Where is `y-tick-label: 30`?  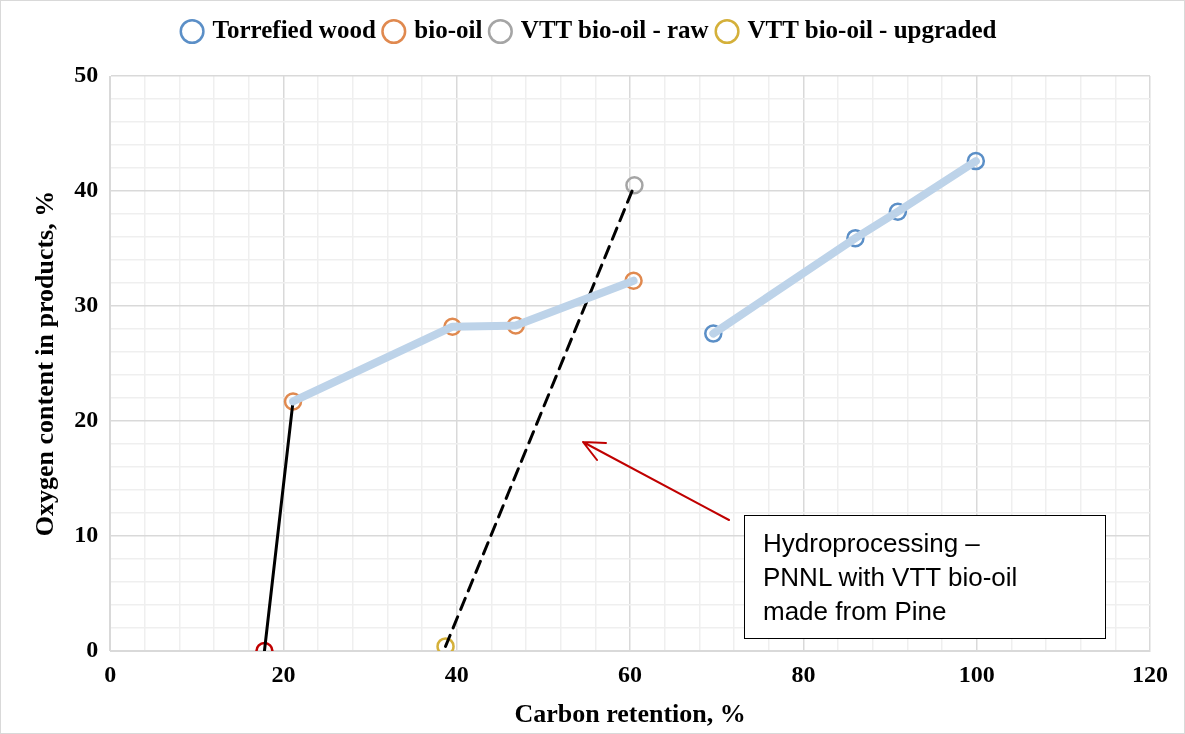 y-tick-label: 30 is located at coordinates (86, 304).